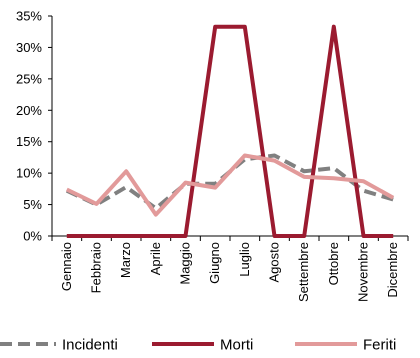 This screenshot has height=358, width=420. I want to click on x-tick-label: Dicembre, so click(392, 270).